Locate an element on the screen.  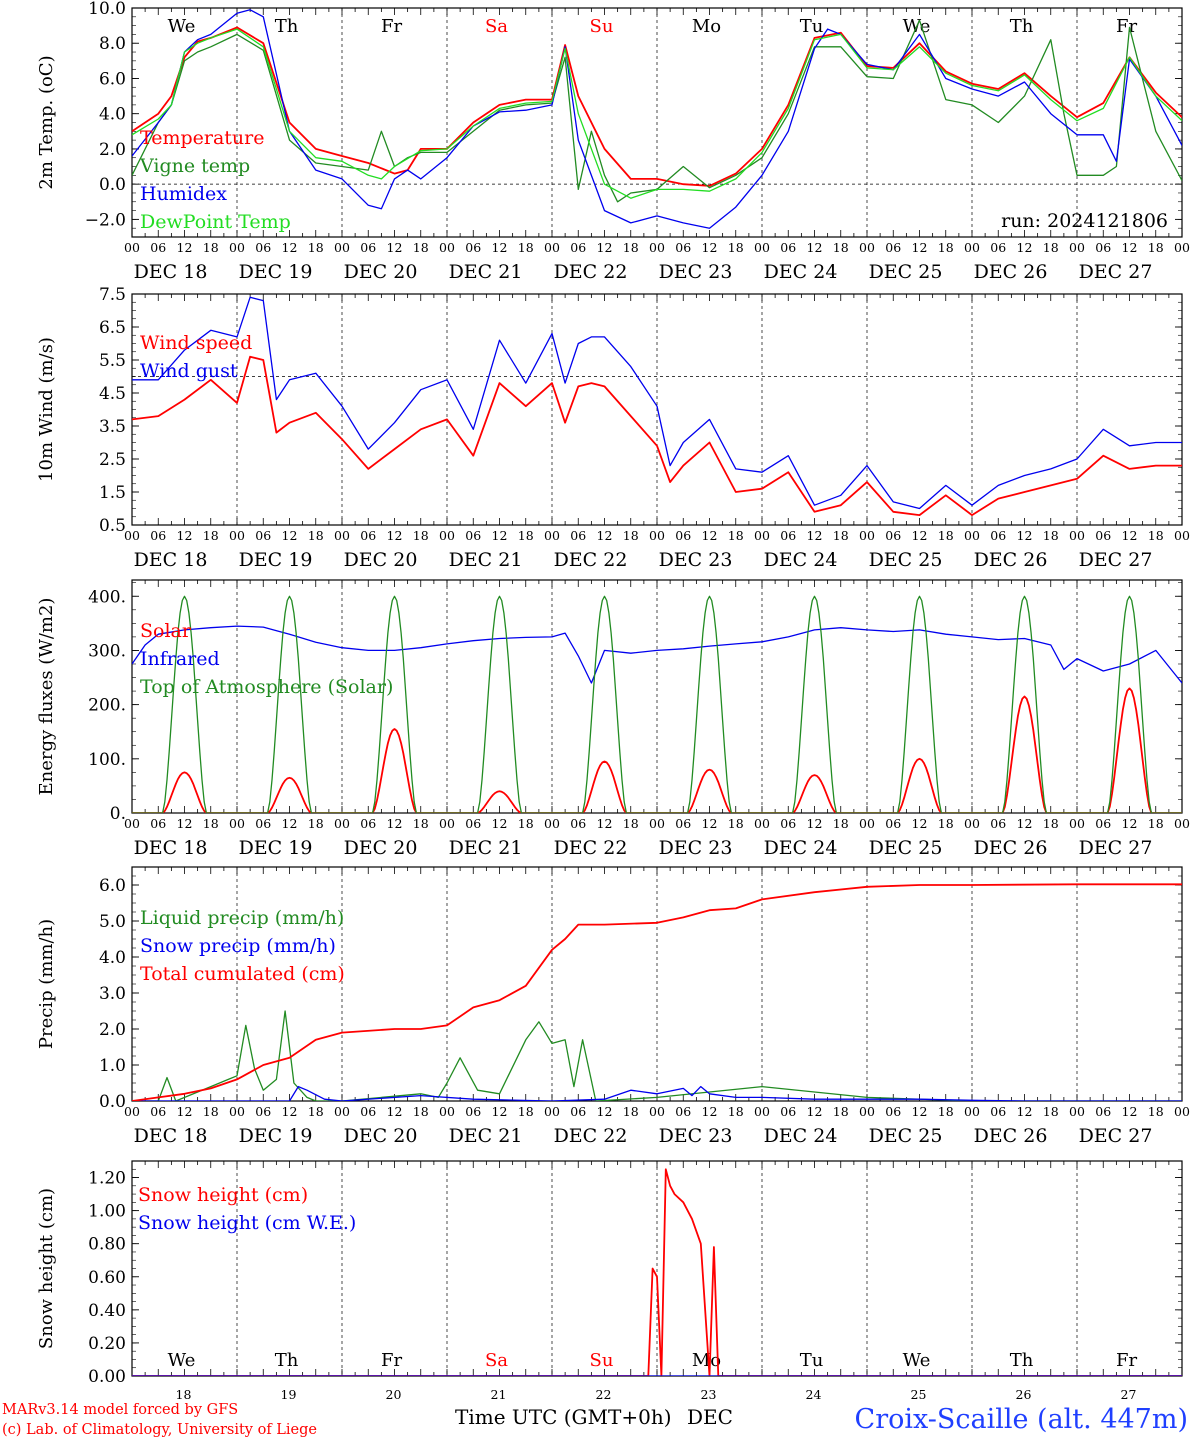
dow-label: Sa is located at coordinates (496, 1360).